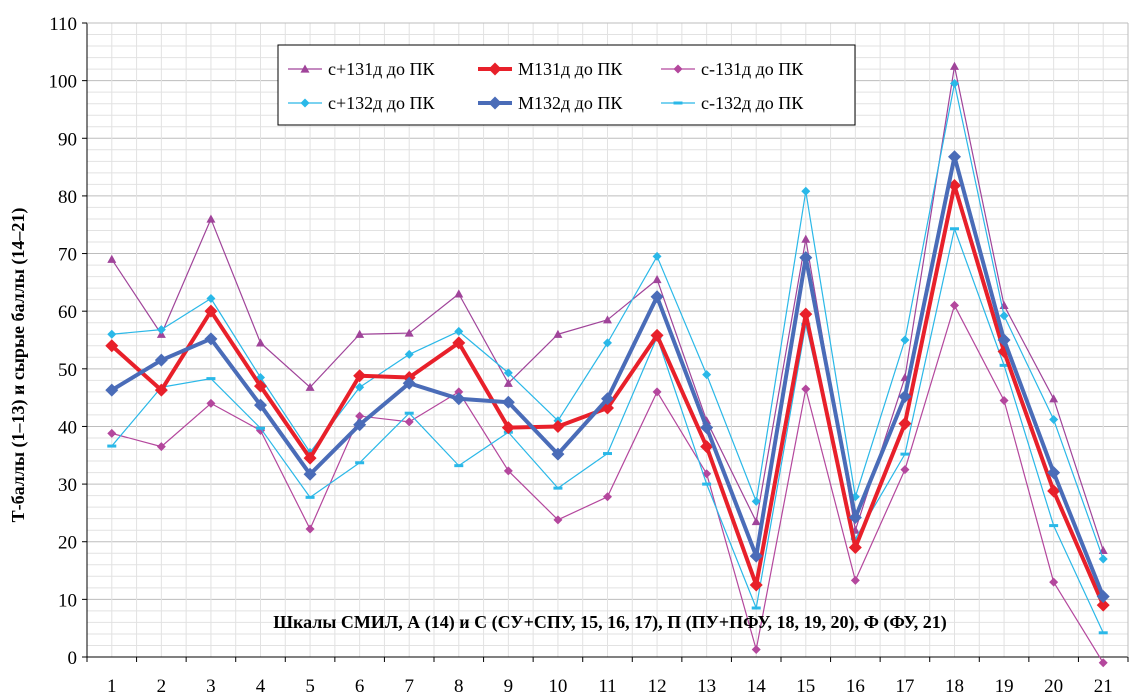 The image size is (1134, 700). Describe the element at coordinates (67, 312) in the screenshot. I see `y-tick-label: 60` at that location.